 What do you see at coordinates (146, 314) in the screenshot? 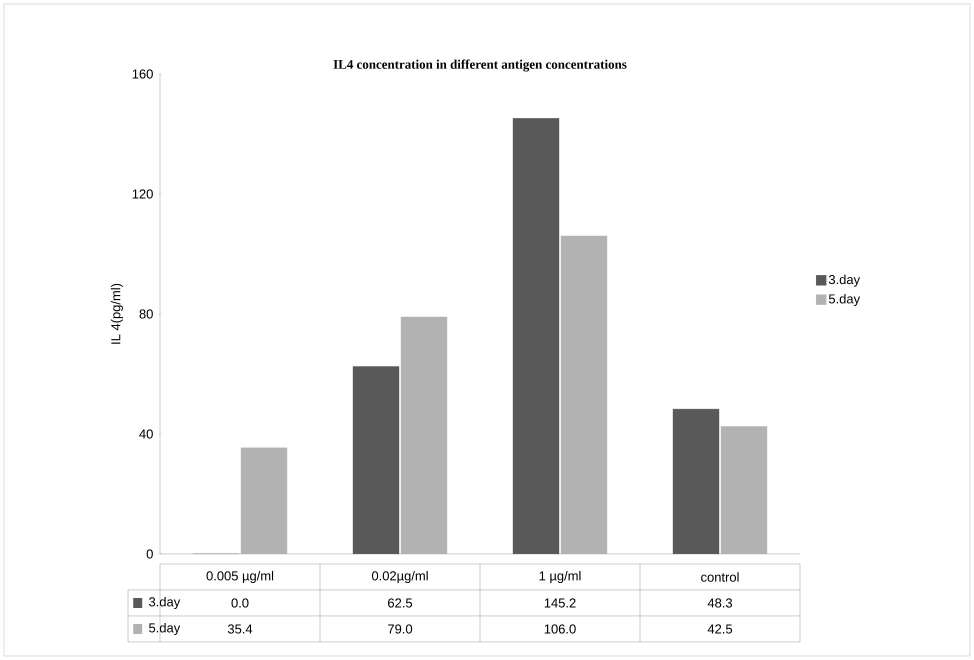
I see `y-tick-label: 80` at bounding box center [146, 314].